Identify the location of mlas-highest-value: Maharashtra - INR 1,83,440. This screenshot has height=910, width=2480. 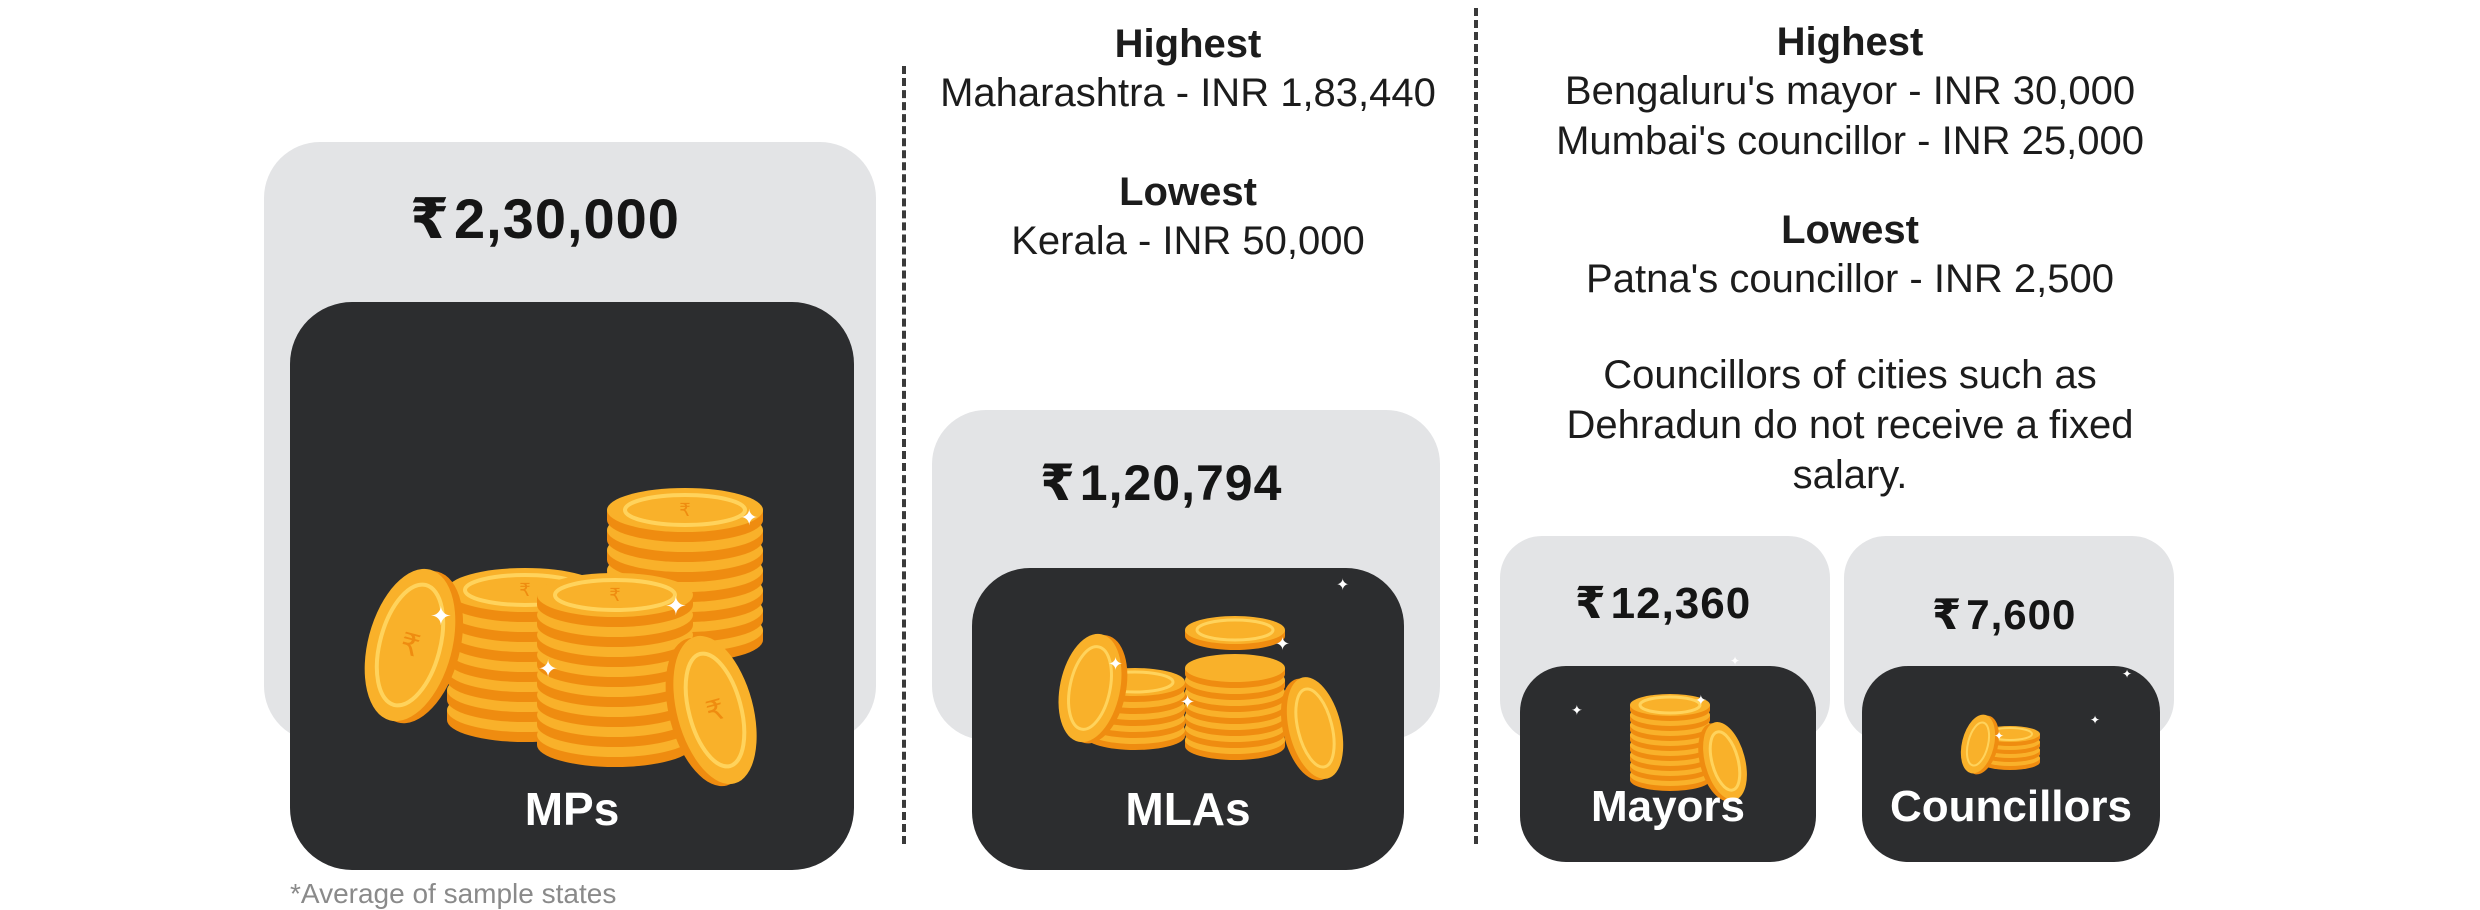
(1188, 93).